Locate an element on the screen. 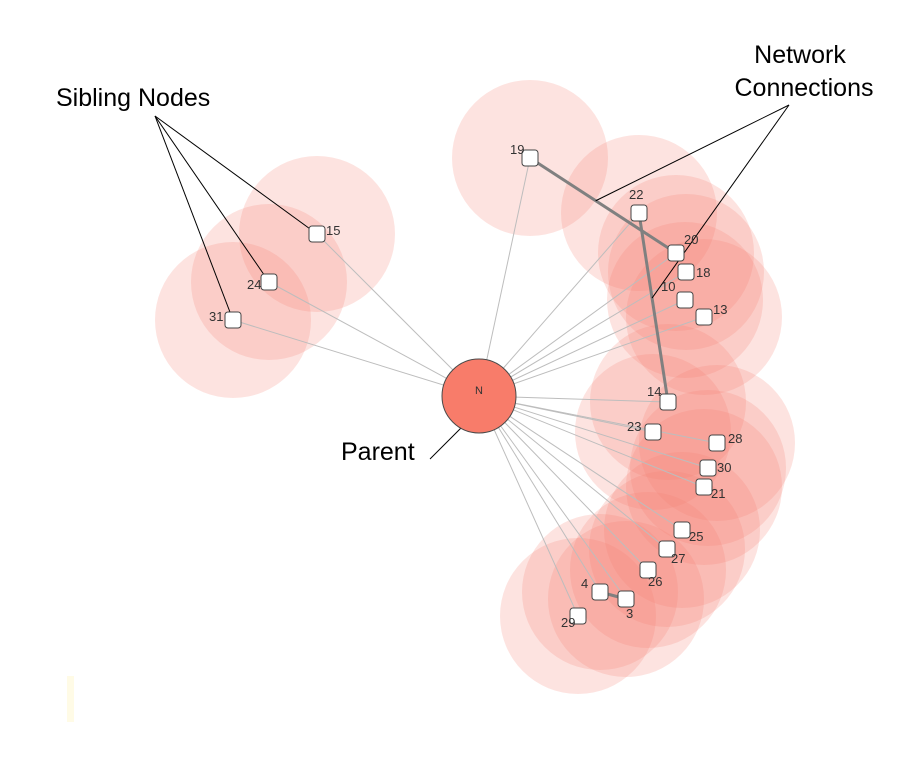 Image resolution: width=913 pixels, height=759 pixels. node-15: 15 is located at coordinates (324, 233).